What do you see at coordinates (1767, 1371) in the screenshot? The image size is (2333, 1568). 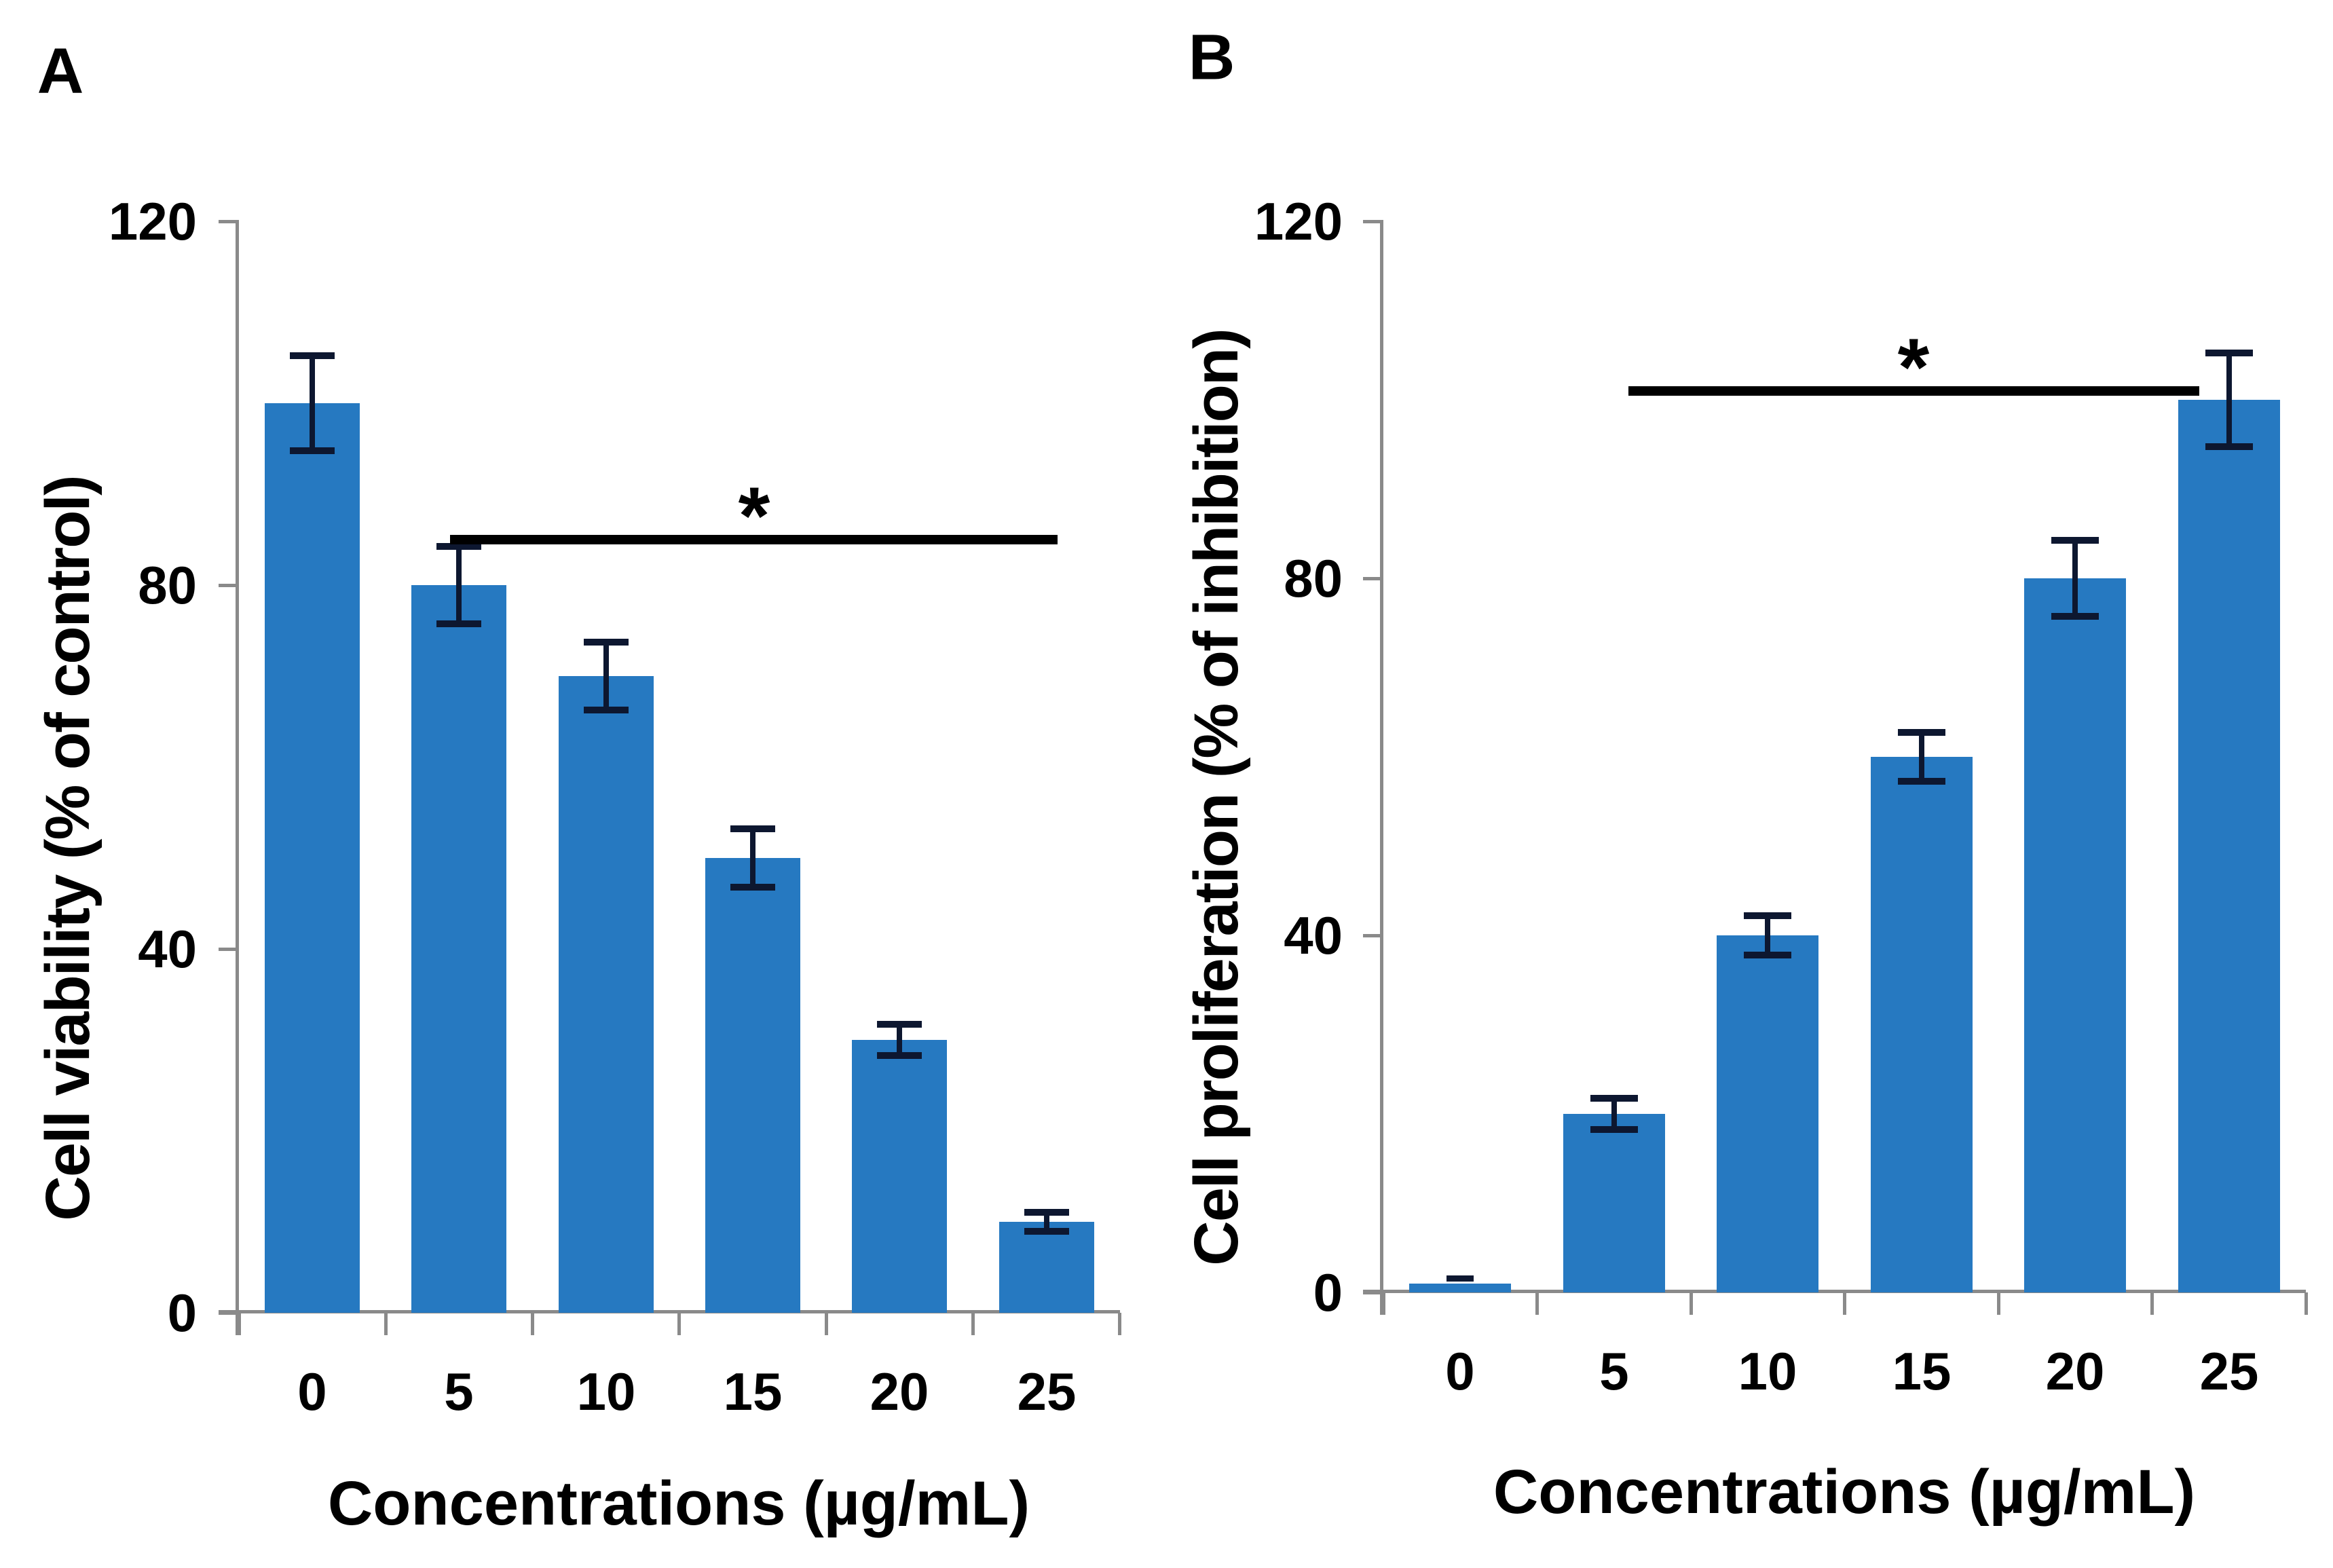 I see `x-tick-label: 10` at bounding box center [1767, 1371].